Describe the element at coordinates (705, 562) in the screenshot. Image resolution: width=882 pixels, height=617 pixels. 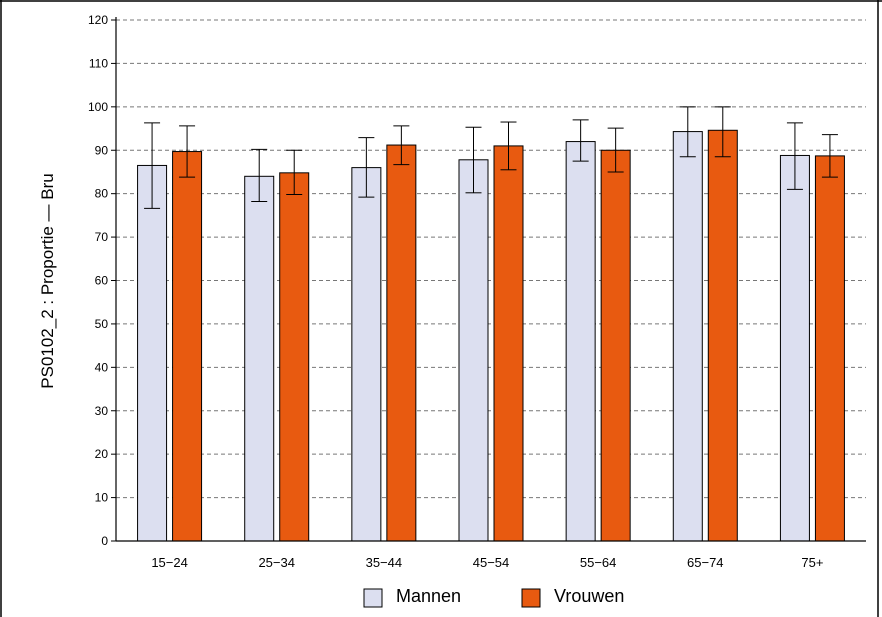
I see `x-tick-label: 65−74` at that location.